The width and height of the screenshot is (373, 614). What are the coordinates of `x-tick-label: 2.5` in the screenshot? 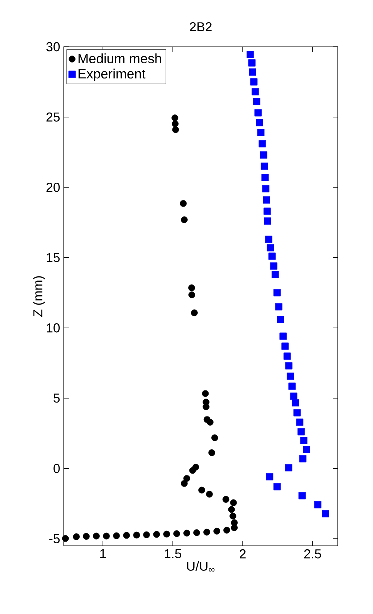 It's located at (313, 554).